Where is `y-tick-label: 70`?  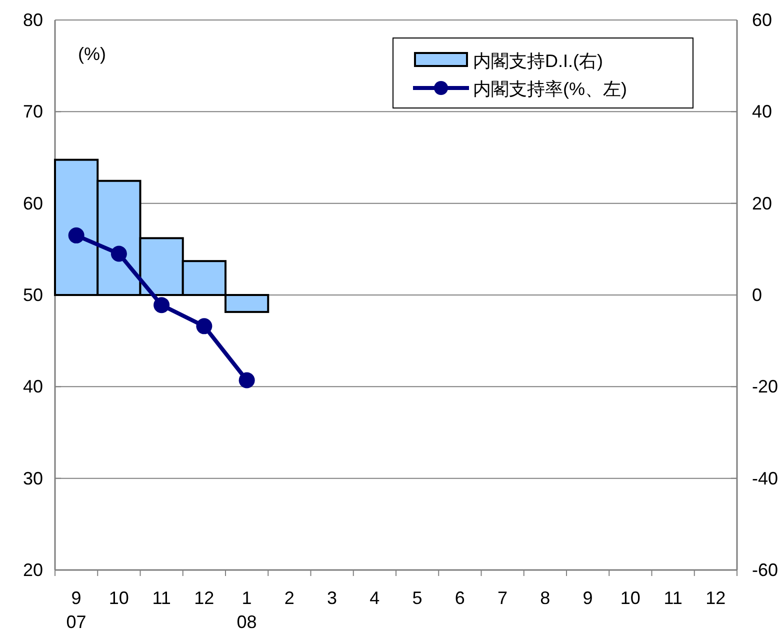 y-tick-label: 70 is located at coordinates (32, 112).